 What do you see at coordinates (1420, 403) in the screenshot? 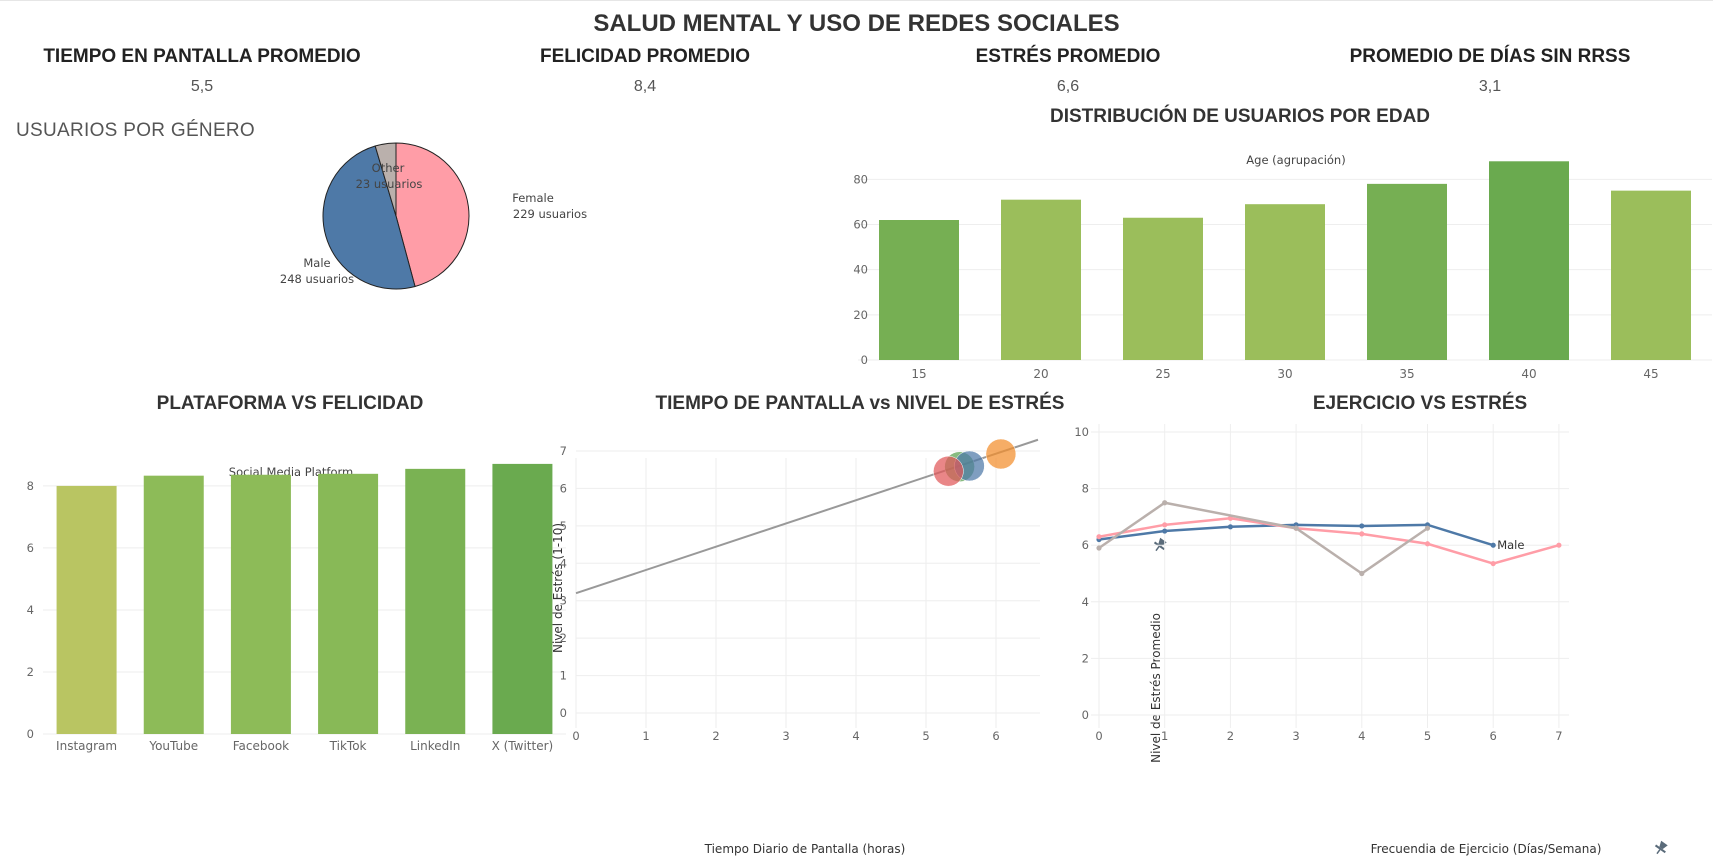
I see `line-chart-title: EJERCICIO VS ESTRÉS` at bounding box center [1420, 403].